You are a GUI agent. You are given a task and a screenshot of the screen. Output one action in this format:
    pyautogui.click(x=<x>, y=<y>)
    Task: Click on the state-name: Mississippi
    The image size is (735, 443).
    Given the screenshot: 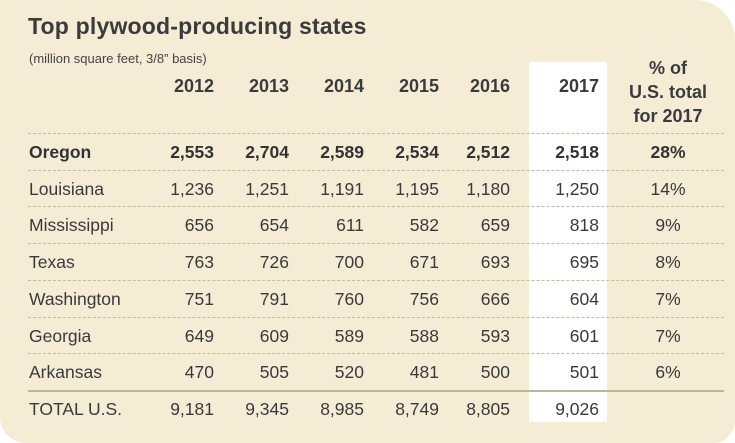 What is the action you would take?
    pyautogui.click(x=71, y=225)
    